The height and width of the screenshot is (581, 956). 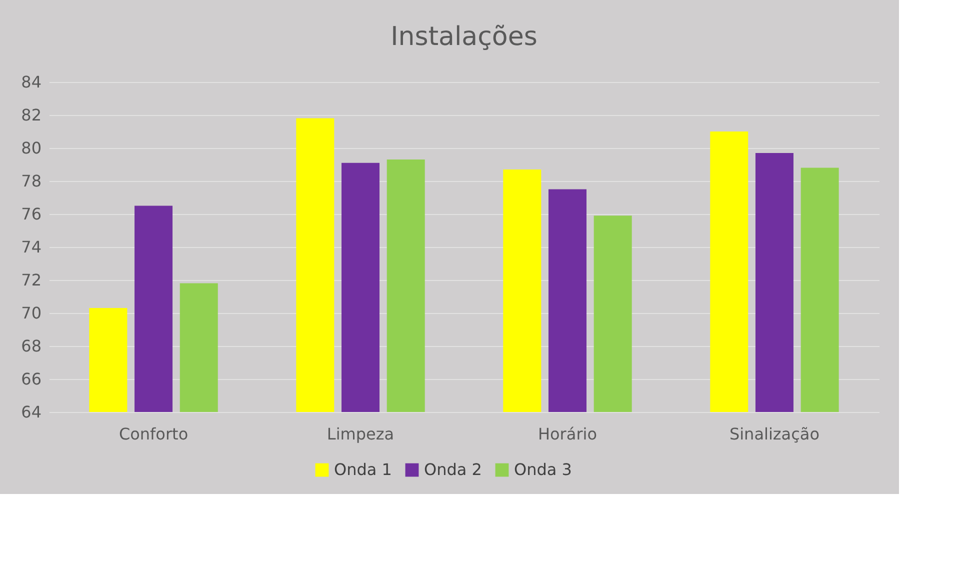 I want to click on y-tick-label: 76, so click(x=31, y=214).